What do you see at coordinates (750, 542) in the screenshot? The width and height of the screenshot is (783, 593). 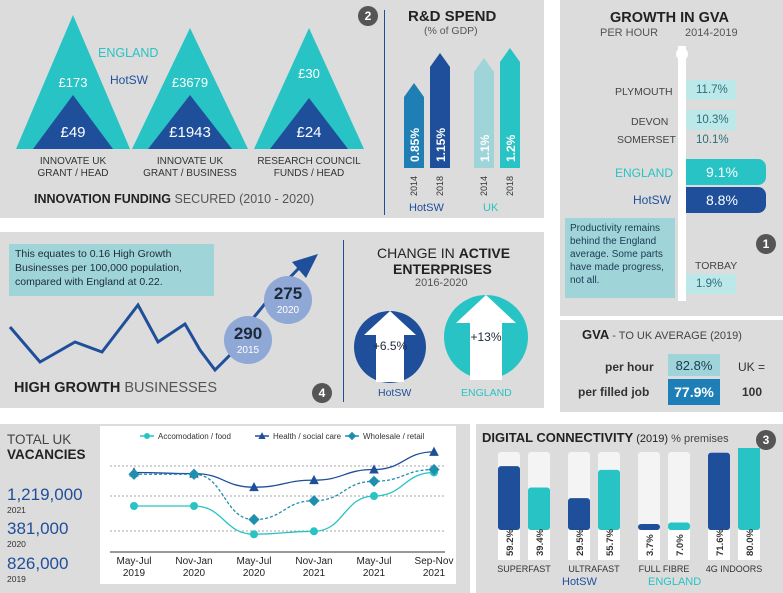 I see `dc-value-3-england: 80.0%` at bounding box center [750, 542].